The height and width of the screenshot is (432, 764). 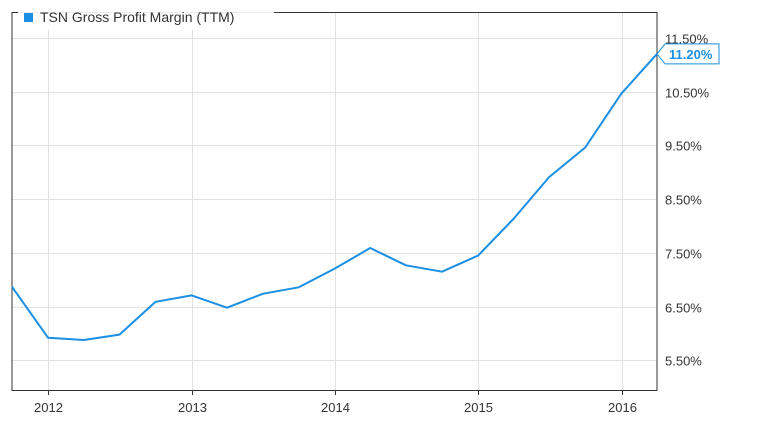 What do you see at coordinates (683, 361) in the screenshot?
I see `y-tick-label: 5.50%` at bounding box center [683, 361].